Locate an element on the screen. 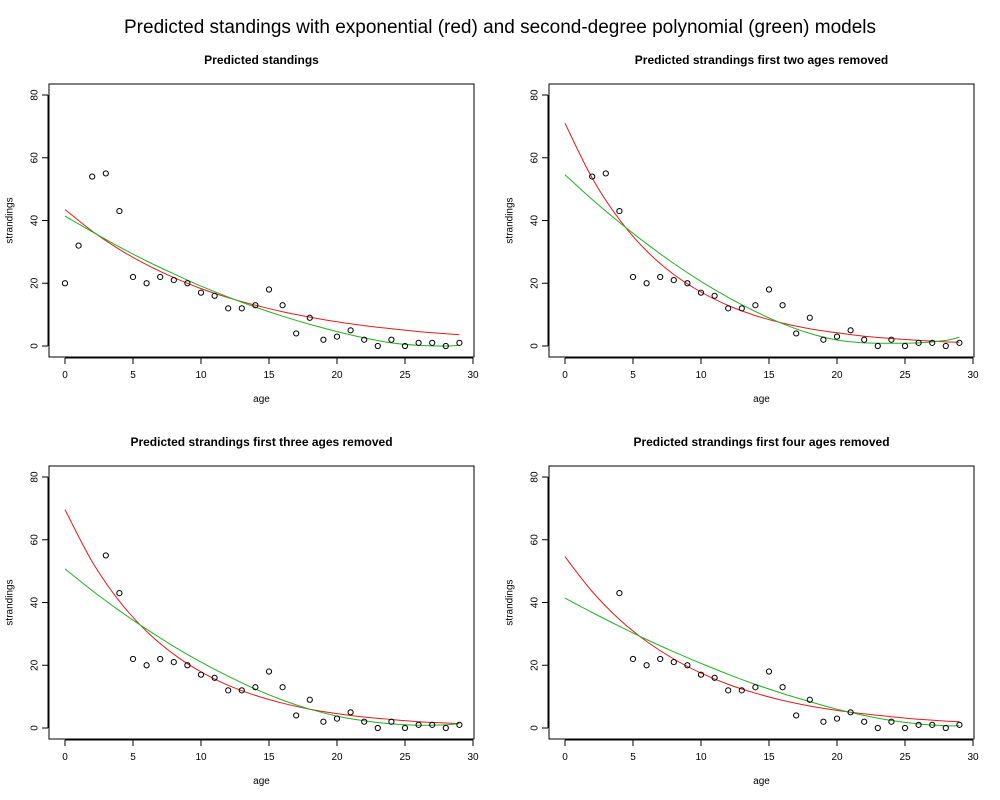  panel-2-y-tick-label: 0 is located at coordinates (35, 728).